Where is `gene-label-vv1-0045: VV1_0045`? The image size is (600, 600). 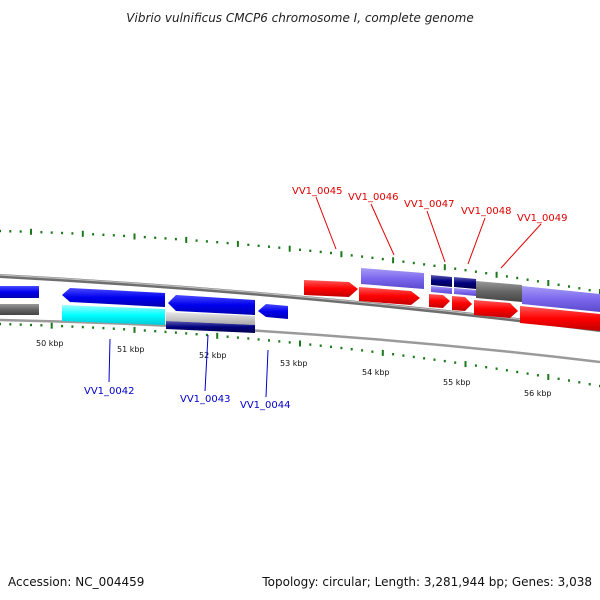
gene-label-vv1-0045: VV1_0045 is located at coordinates (317, 191).